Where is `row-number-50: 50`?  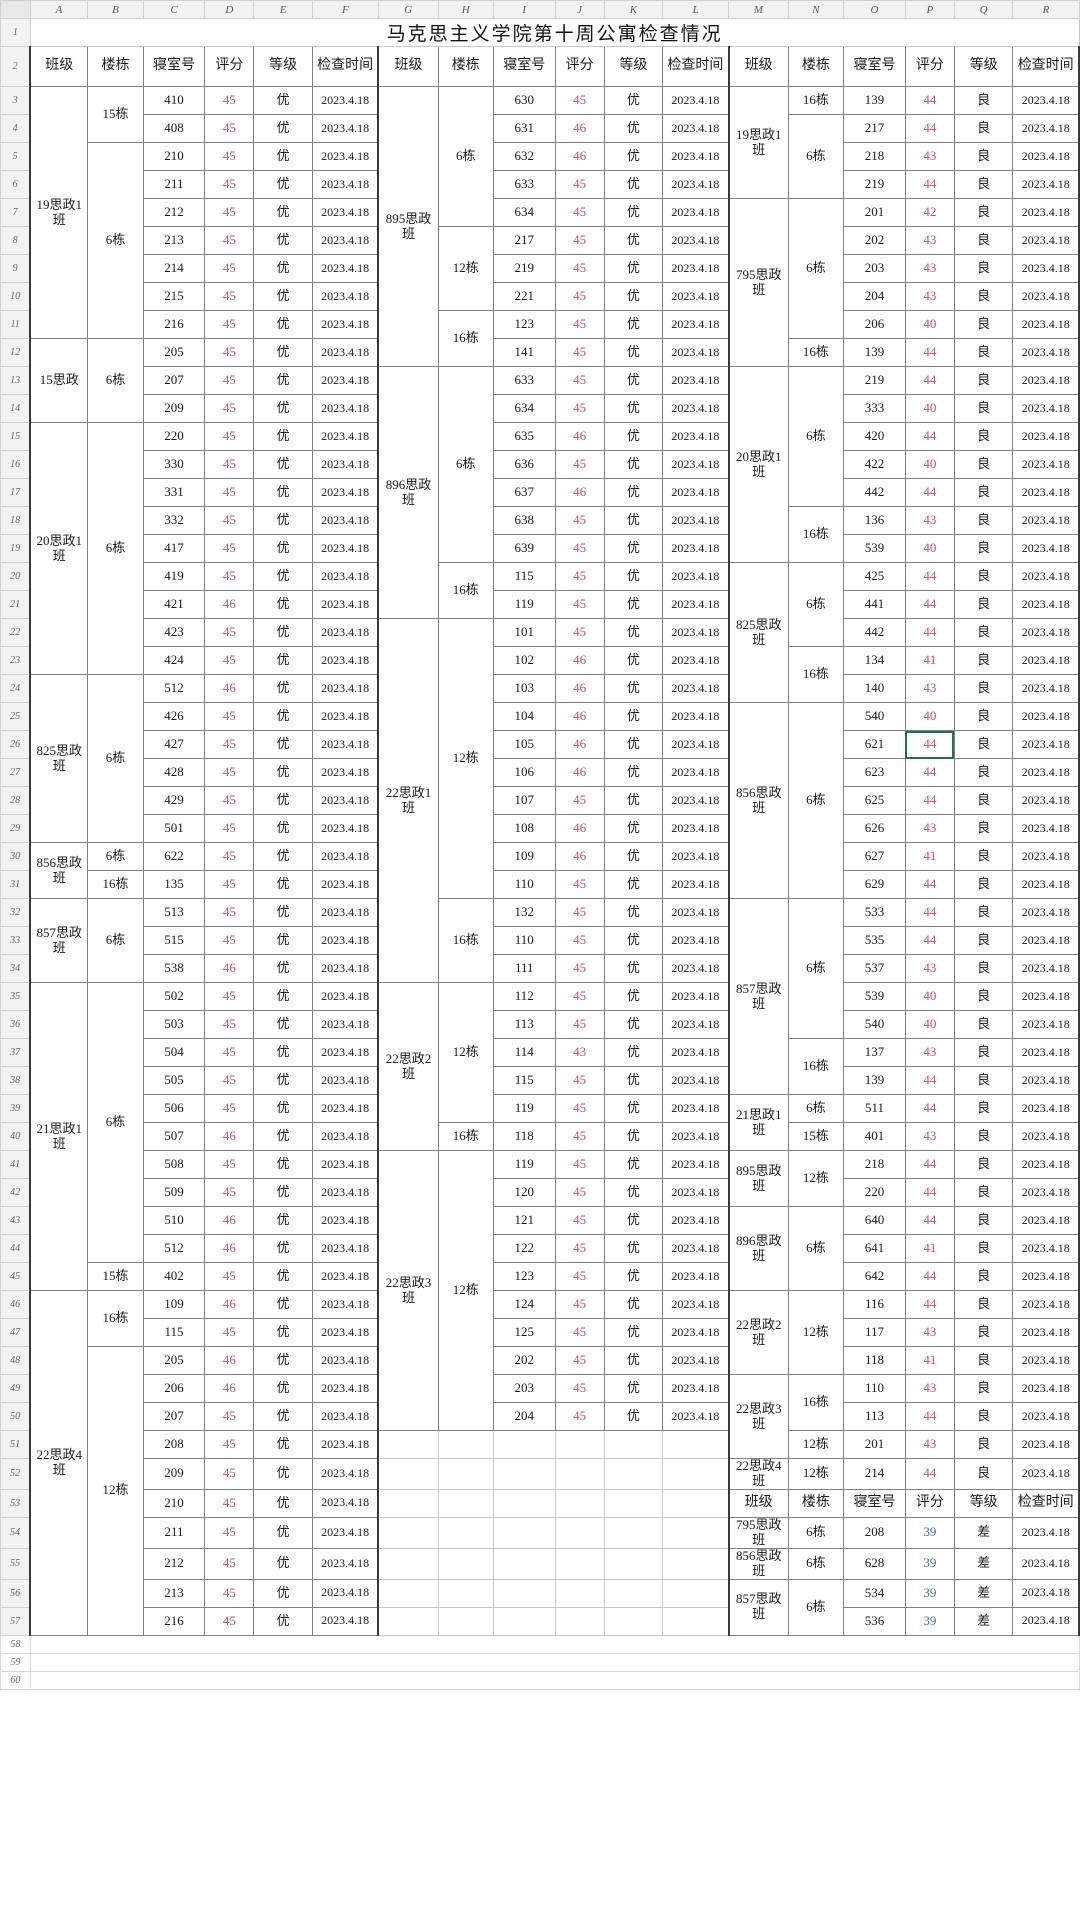 row-number-50: 50 is located at coordinates (15, 1416).